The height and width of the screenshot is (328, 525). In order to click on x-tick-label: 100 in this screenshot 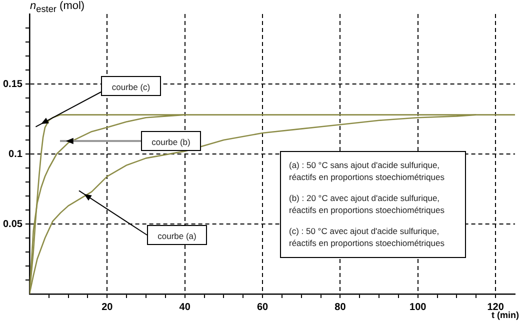, I will do `click(418, 307)`.